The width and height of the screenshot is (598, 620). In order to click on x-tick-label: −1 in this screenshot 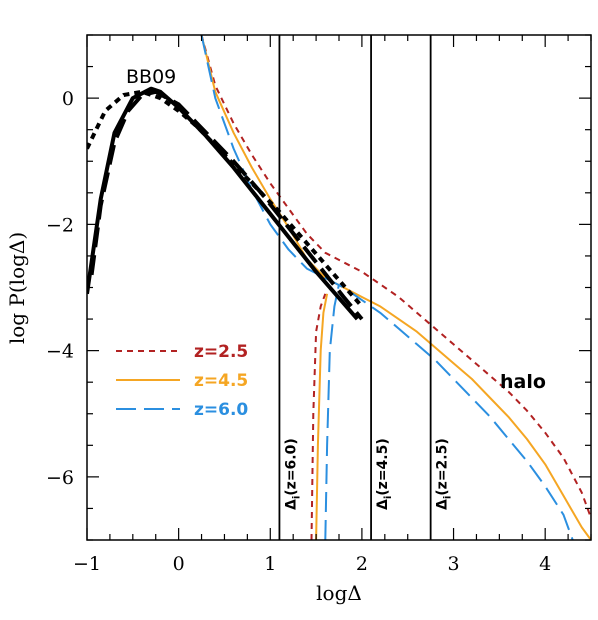, I will do `click(87, 564)`.